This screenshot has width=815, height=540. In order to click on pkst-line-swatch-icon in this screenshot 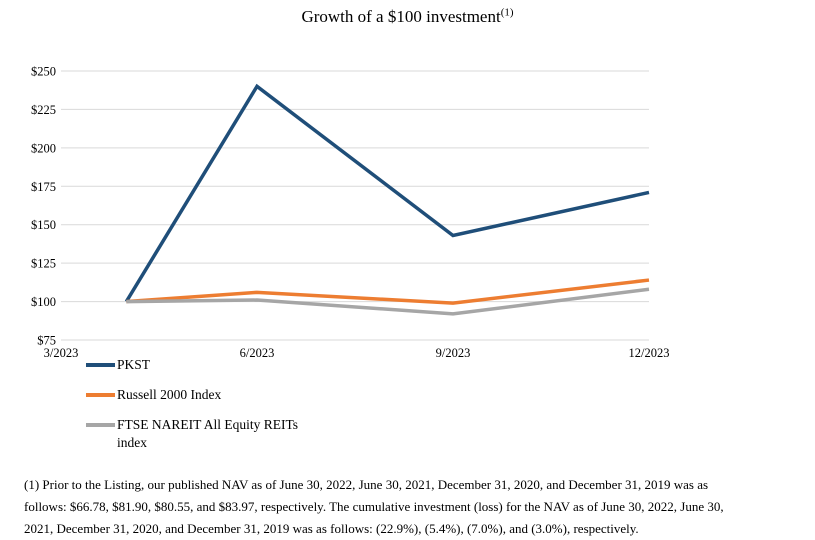, I will do `click(100, 365)`.